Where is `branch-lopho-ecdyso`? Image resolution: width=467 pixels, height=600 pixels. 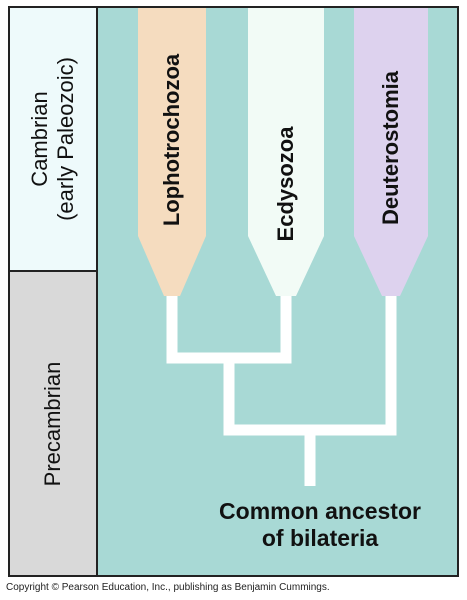
branch-lopho-ecdyso is located at coordinates (229, 326).